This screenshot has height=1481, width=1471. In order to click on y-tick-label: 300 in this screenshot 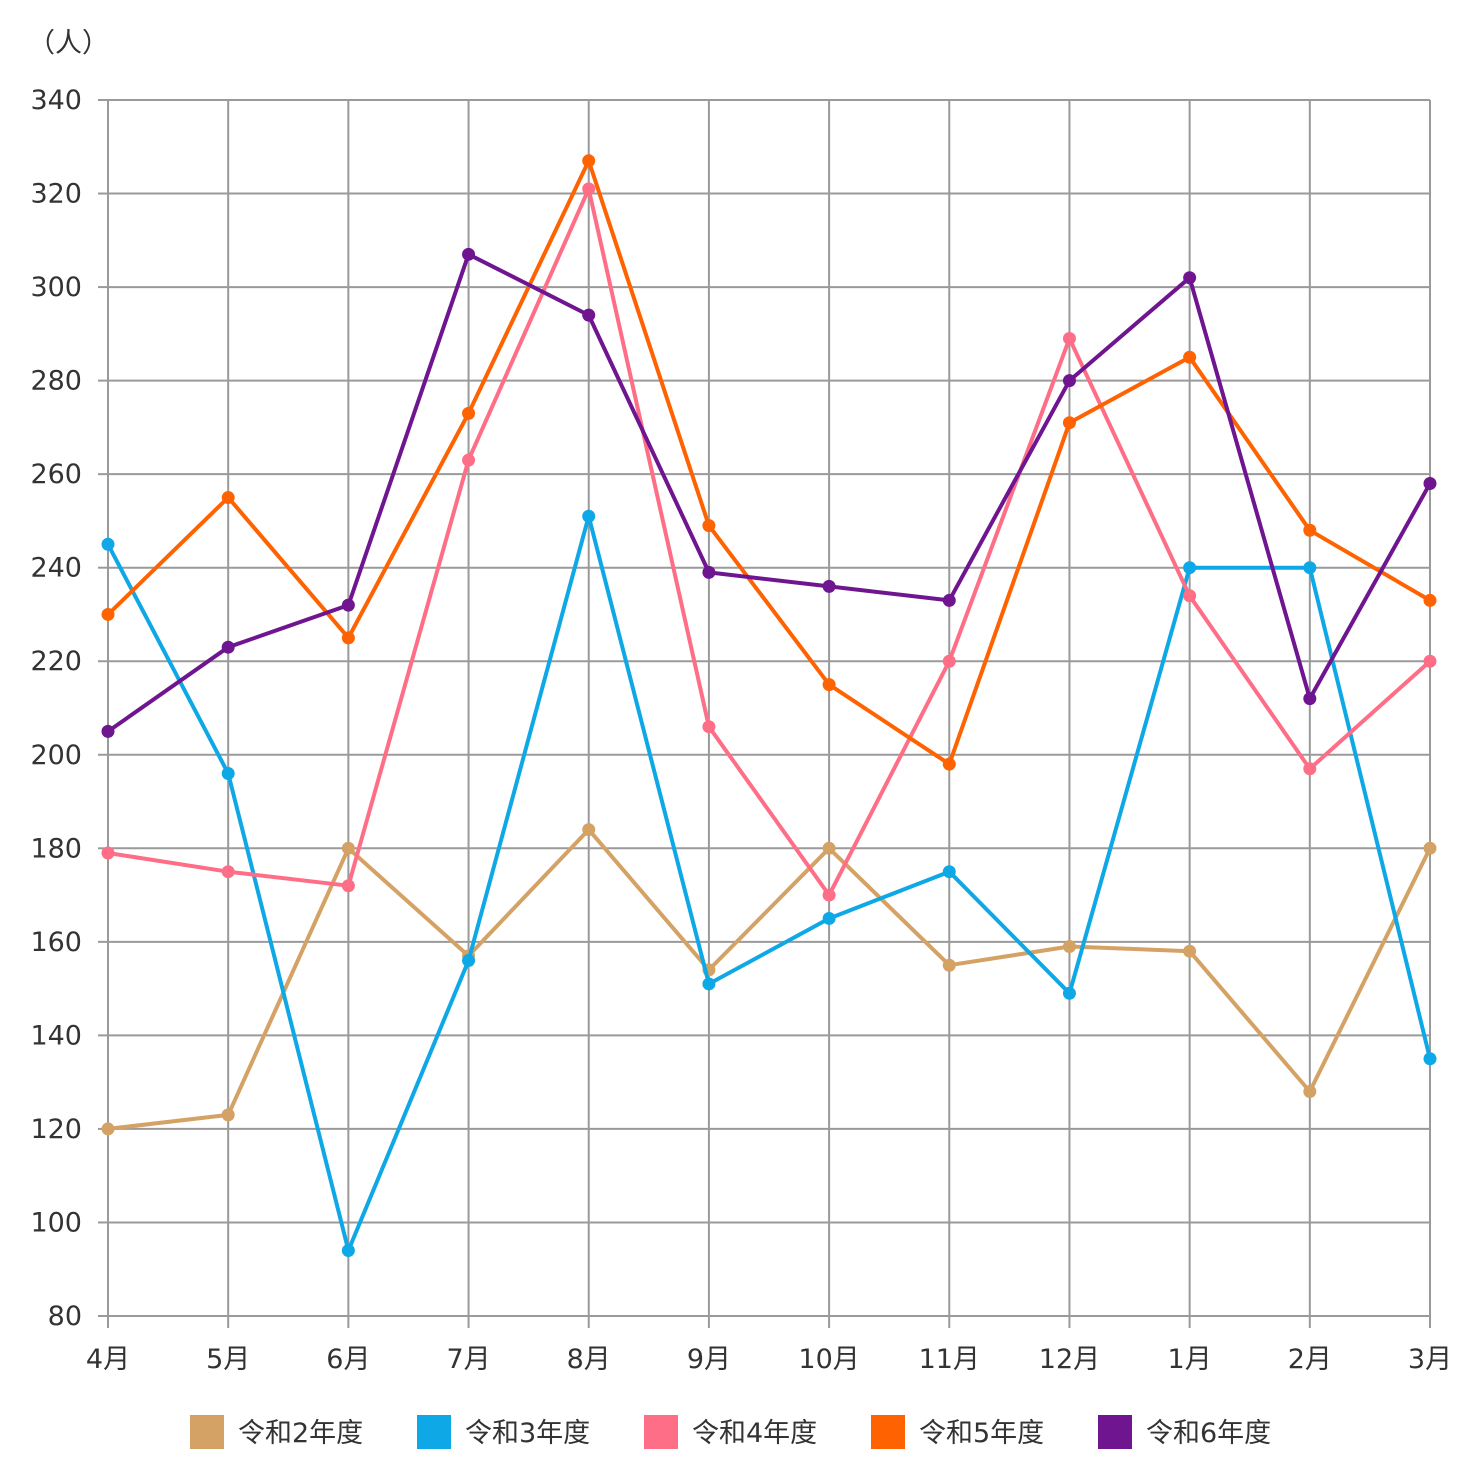, I will do `click(56, 287)`.